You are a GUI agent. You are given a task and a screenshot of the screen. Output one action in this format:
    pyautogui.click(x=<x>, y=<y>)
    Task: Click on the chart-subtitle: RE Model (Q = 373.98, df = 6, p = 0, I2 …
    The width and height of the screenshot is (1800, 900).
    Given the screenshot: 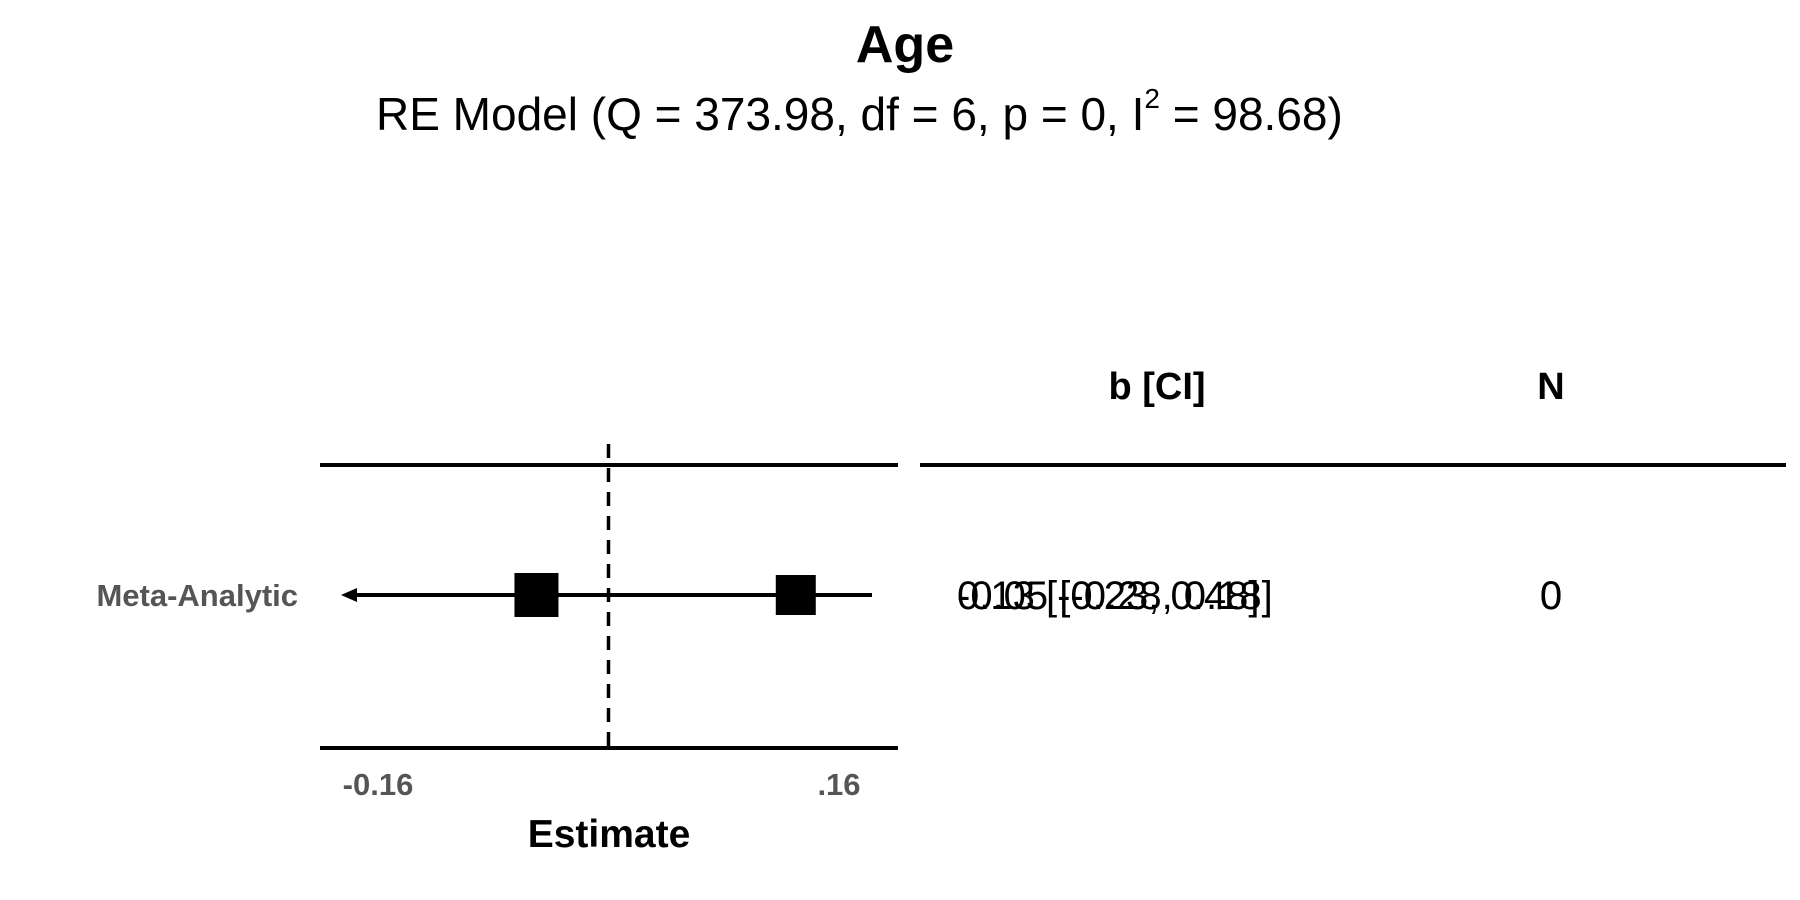 What is the action you would take?
    pyautogui.click(x=859, y=111)
    